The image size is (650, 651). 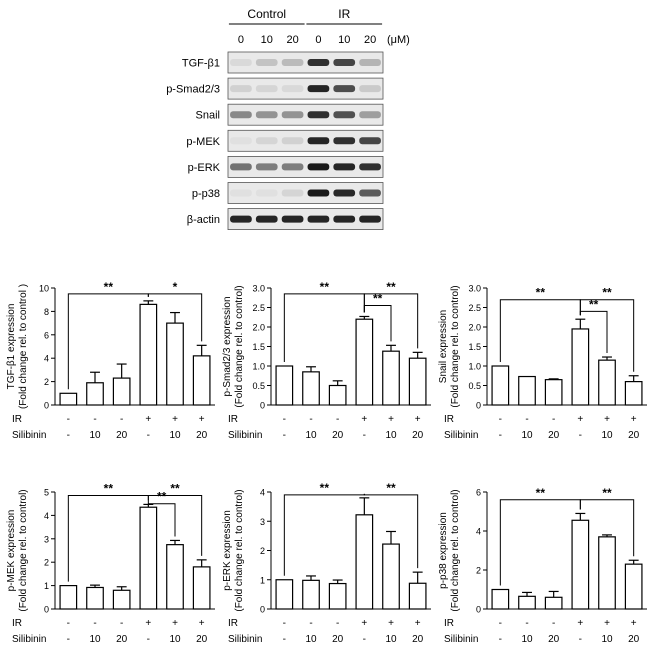 What do you see at coordinates (370, 40) in the screenshot?
I see `dose-label: 20` at bounding box center [370, 40].